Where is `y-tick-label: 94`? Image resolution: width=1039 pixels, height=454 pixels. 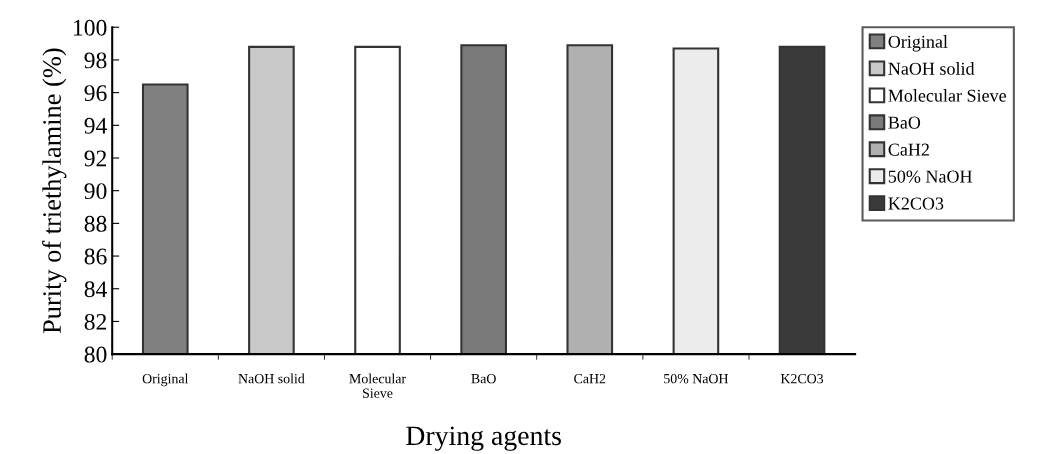 y-tick-label: 94 is located at coordinates (95, 125).